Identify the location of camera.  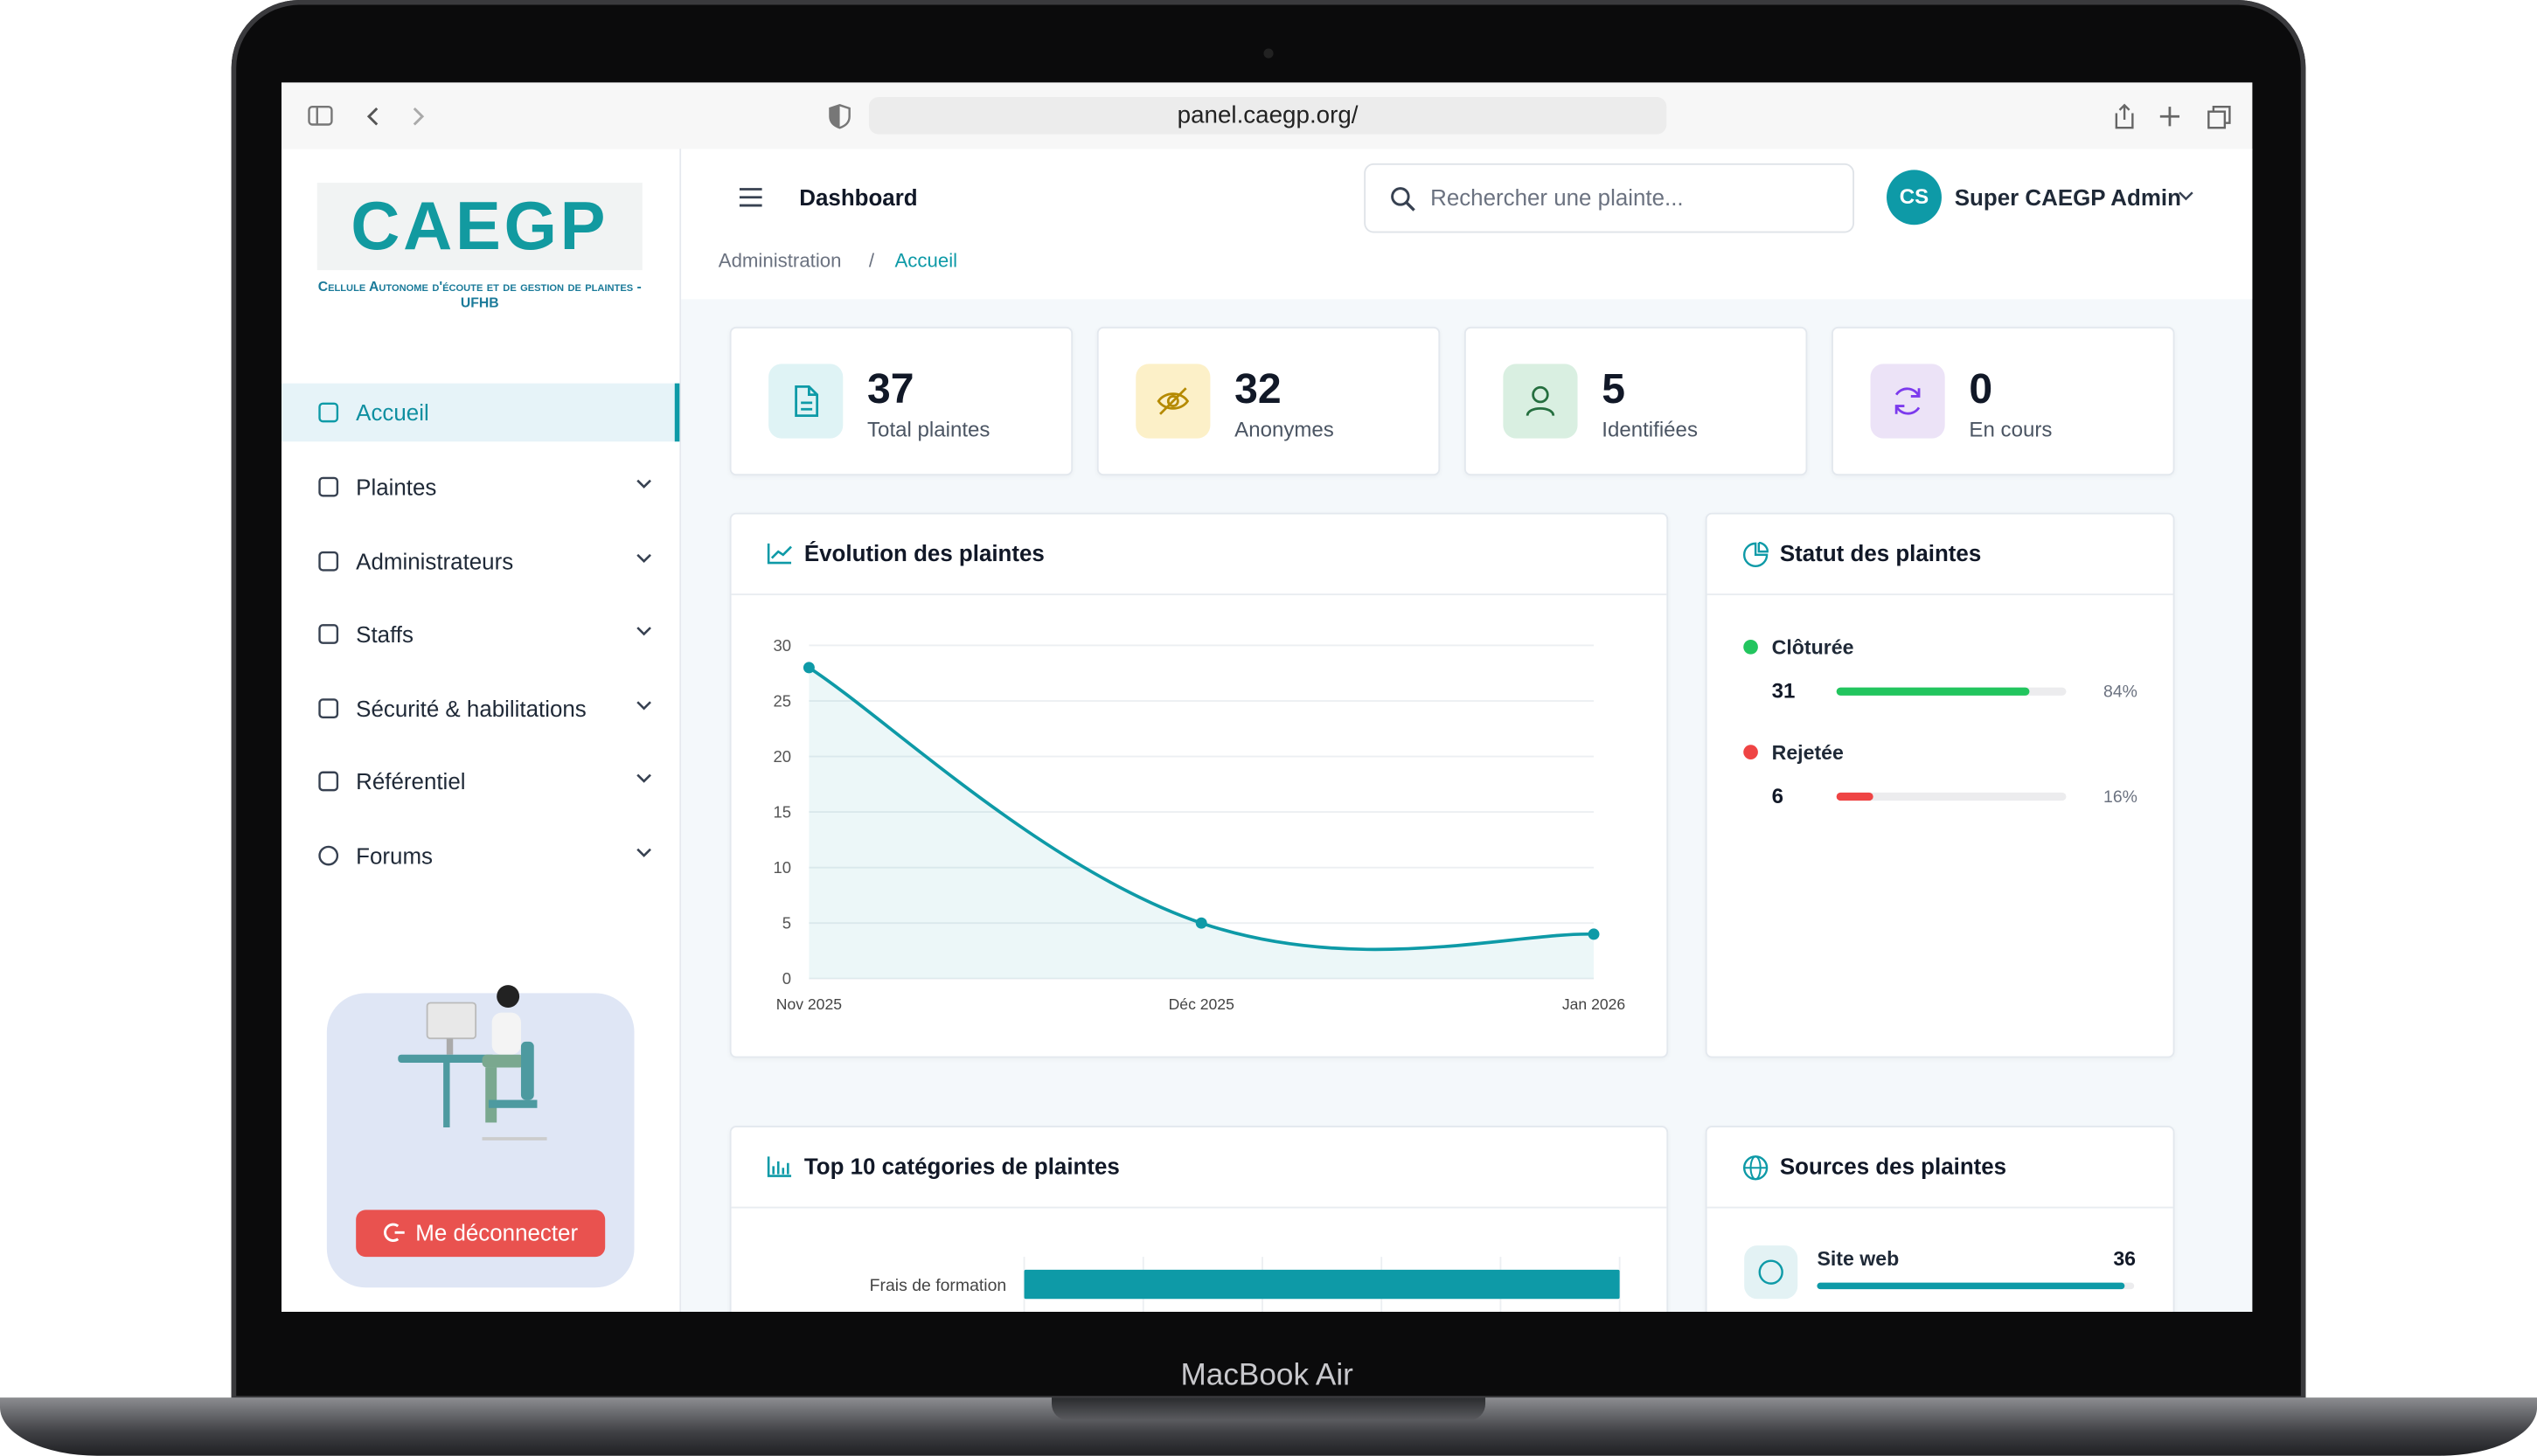
(1268, 53).